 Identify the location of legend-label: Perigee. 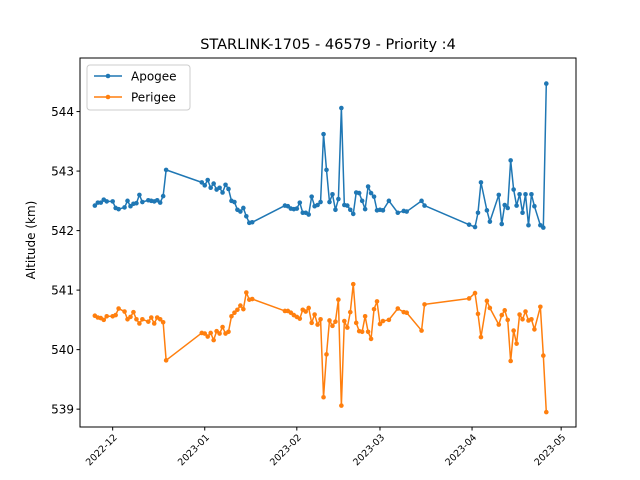
(153, 98).